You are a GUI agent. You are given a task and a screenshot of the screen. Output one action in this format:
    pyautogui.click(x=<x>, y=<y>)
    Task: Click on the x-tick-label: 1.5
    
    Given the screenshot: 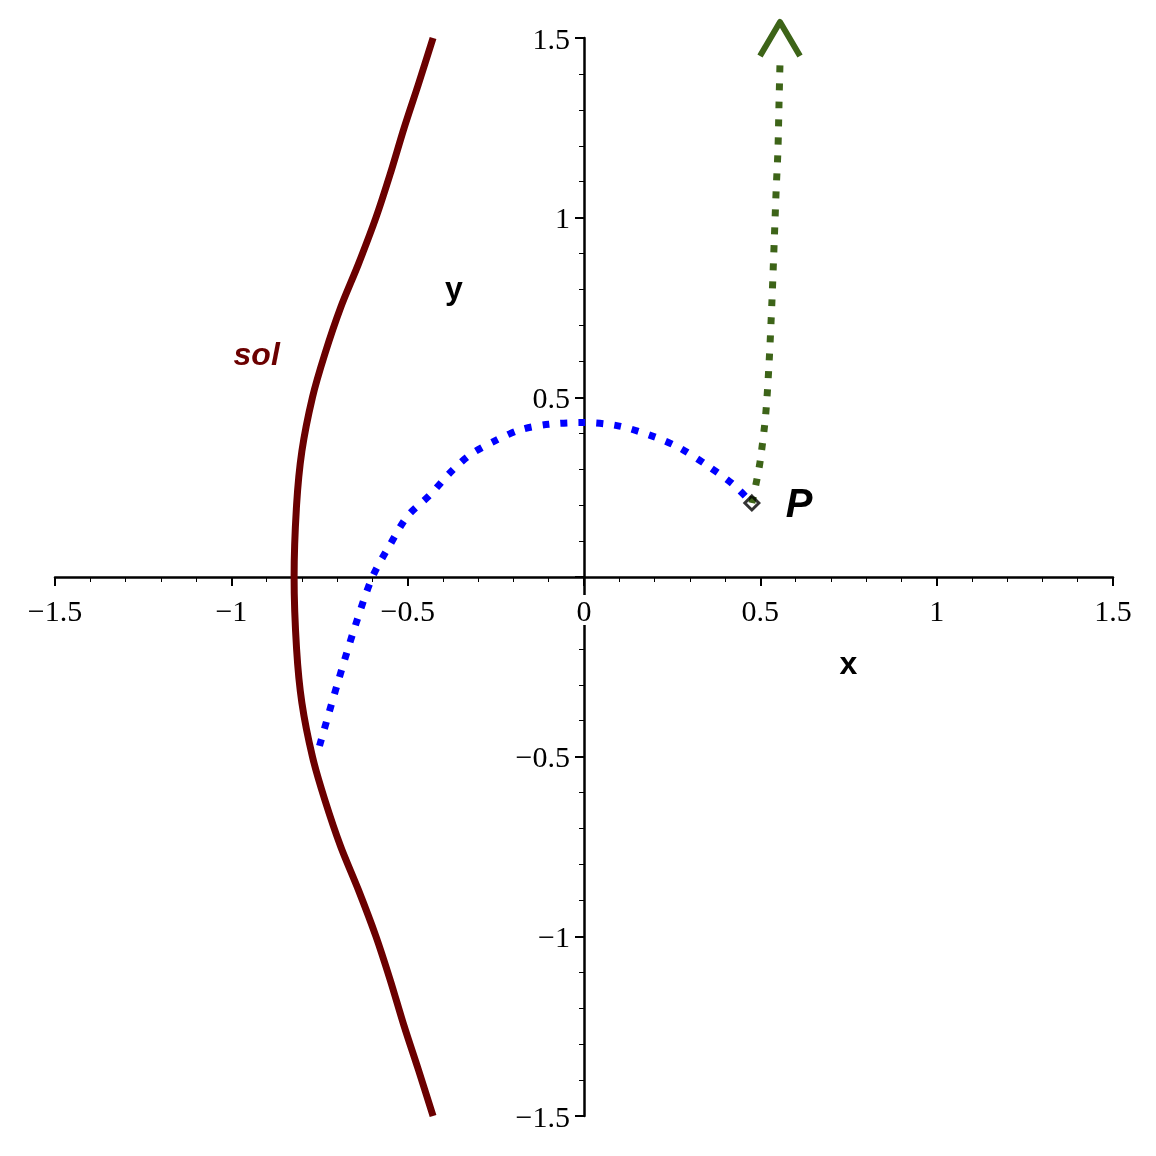 What is the action you would take?
    pyautogui.click(x=1113, y=610)
    